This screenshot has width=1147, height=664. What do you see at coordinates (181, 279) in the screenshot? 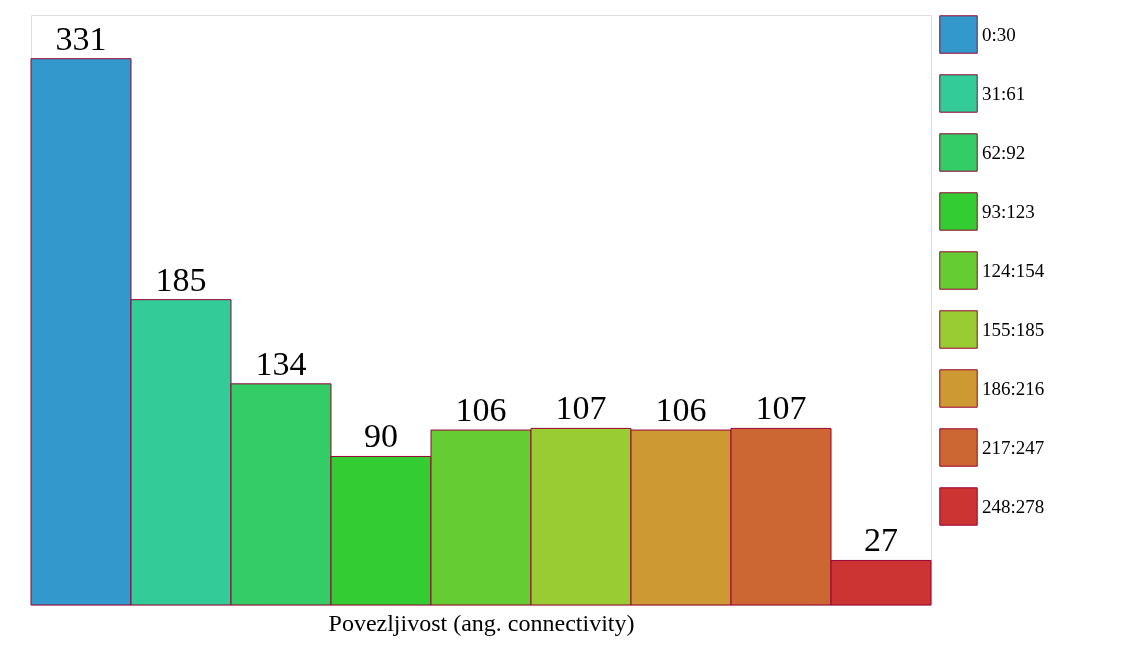
I see `data-label: 185` at bounding box center [181, 279].